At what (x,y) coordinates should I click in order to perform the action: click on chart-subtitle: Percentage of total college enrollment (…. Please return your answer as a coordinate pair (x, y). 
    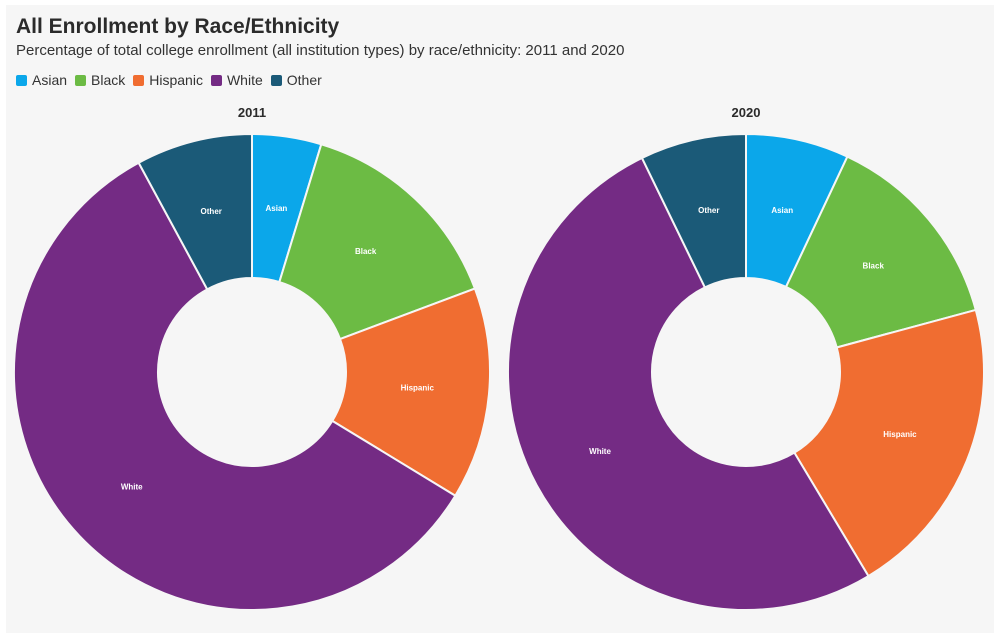
    Looking at the image, I should click on (320, 50).